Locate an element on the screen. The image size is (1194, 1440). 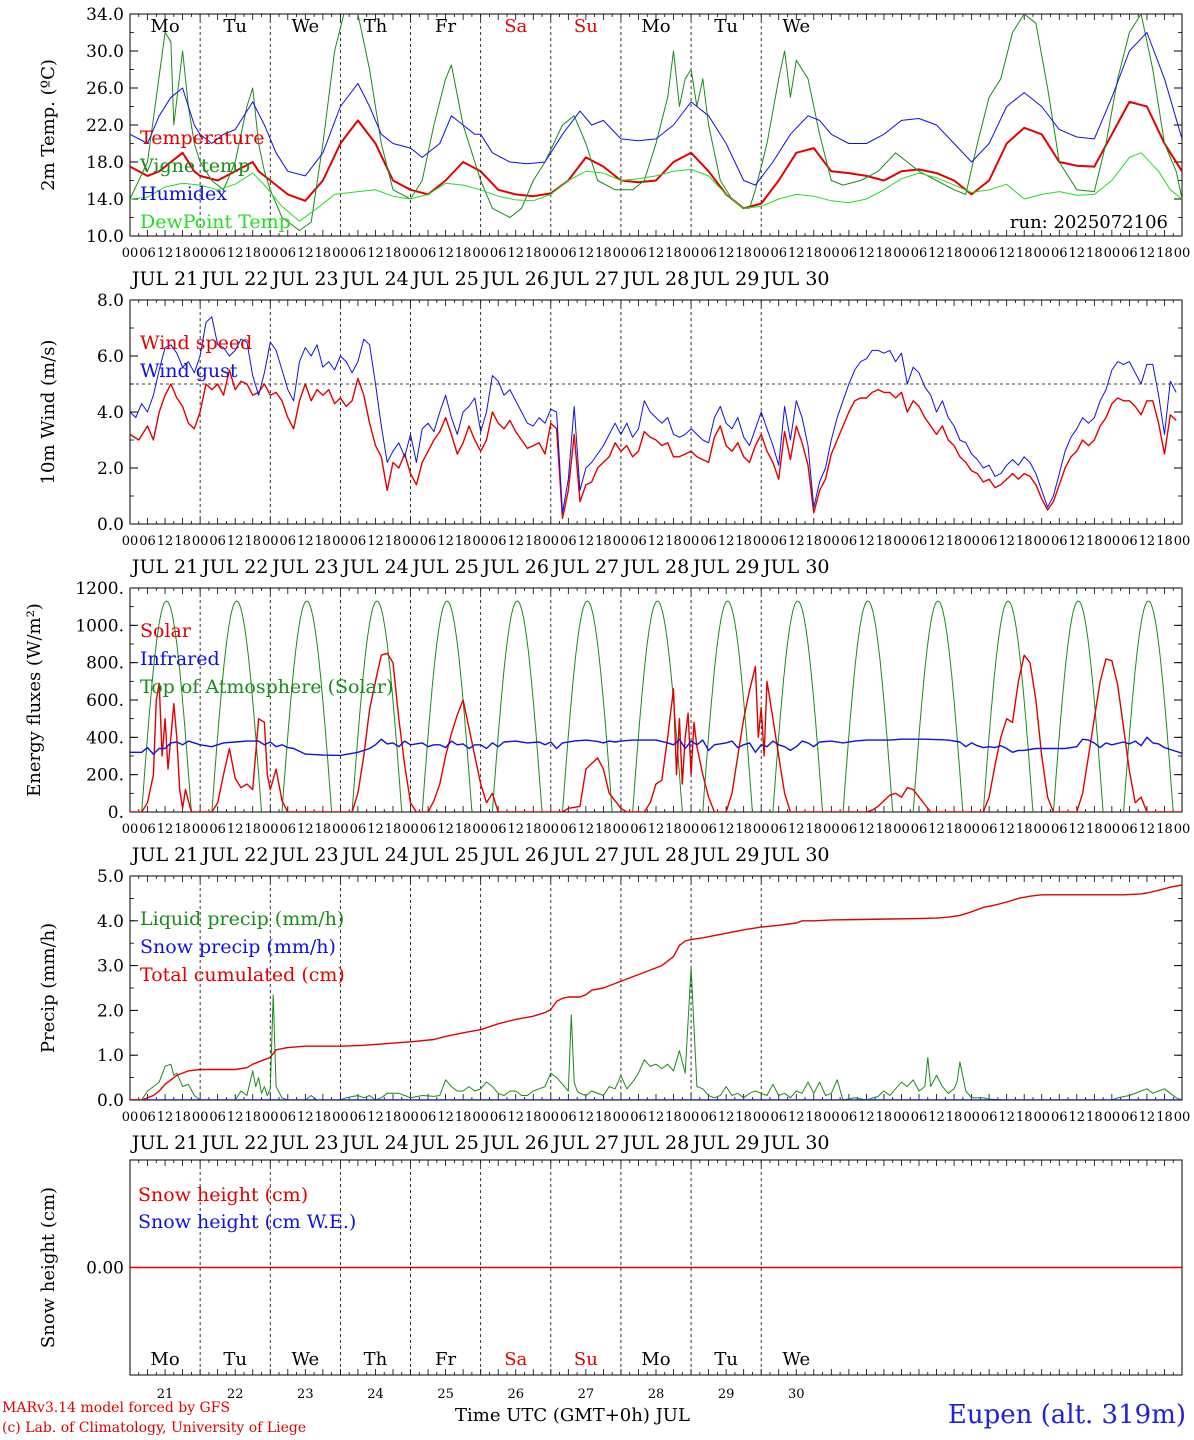
series-line-total-cumulated-cm is located at coordinates (656, 992).